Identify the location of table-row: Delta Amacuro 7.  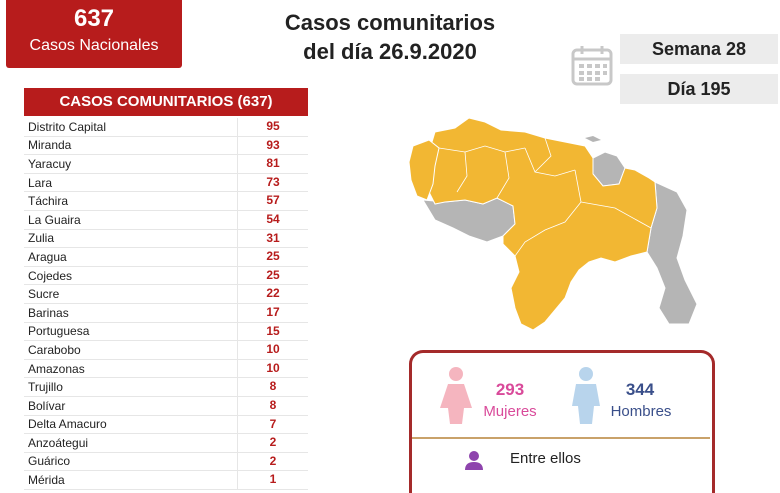
(166, 425).